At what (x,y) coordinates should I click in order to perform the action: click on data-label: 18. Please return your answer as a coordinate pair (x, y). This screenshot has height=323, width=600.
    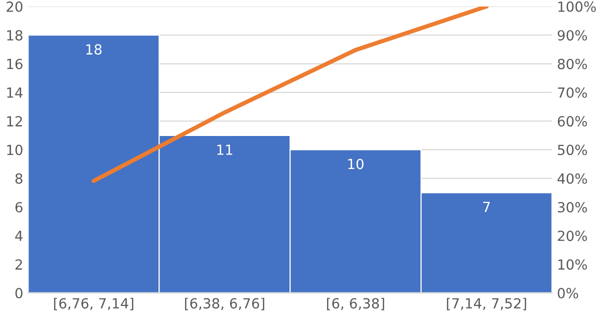
    Looking at the image, I should click on (94, 49).